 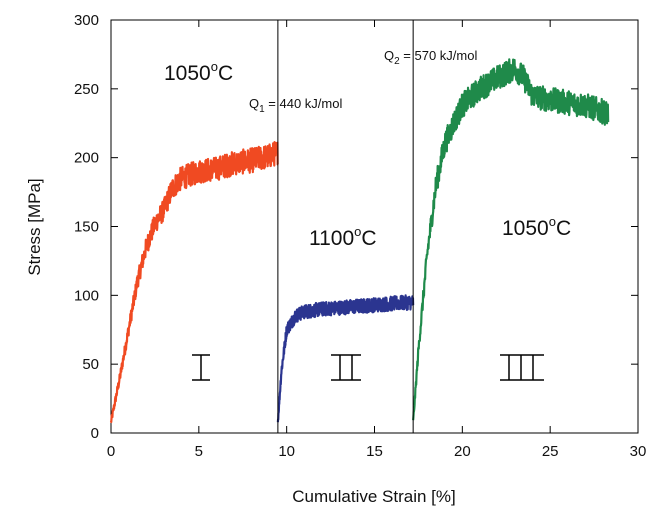 I want to click on x-tick-label: 0, so click(x=111, y=451).